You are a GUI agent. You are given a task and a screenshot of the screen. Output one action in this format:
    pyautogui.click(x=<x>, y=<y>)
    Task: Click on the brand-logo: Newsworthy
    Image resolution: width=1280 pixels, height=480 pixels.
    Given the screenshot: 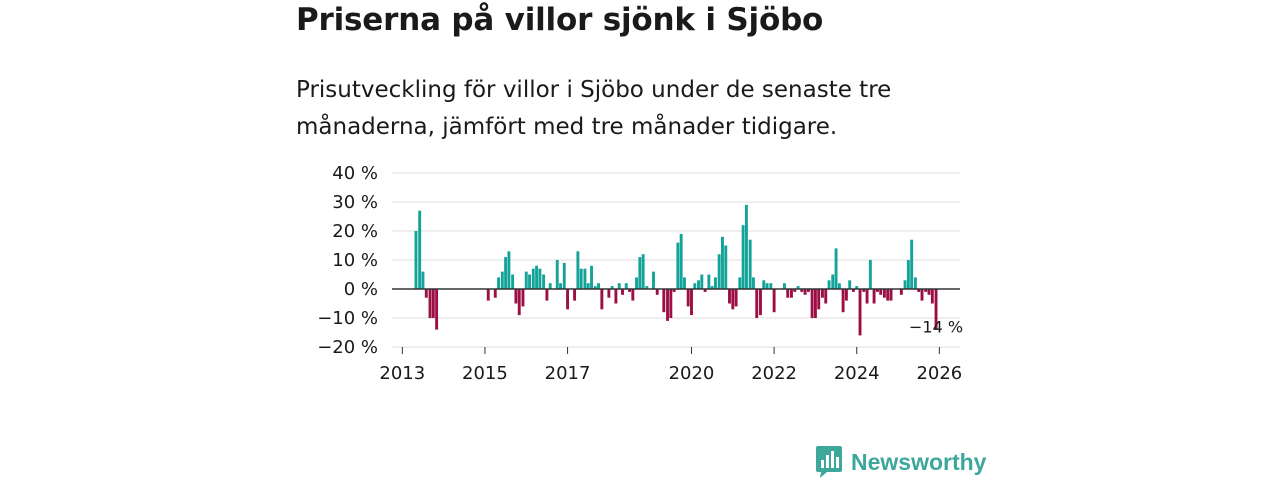 What is the action you would take?
    pyautogui.click(x=900, y=462)
    